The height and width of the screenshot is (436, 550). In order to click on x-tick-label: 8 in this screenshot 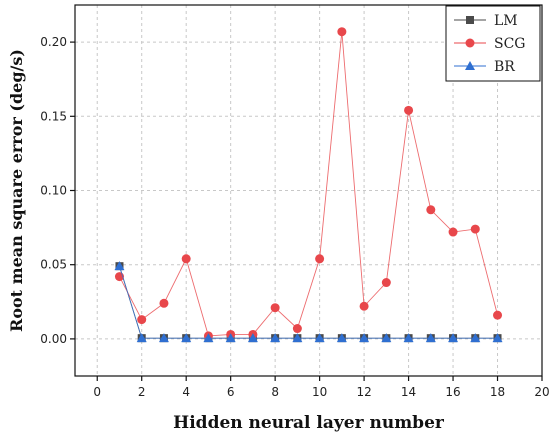, I will do `click(275, 392)`.